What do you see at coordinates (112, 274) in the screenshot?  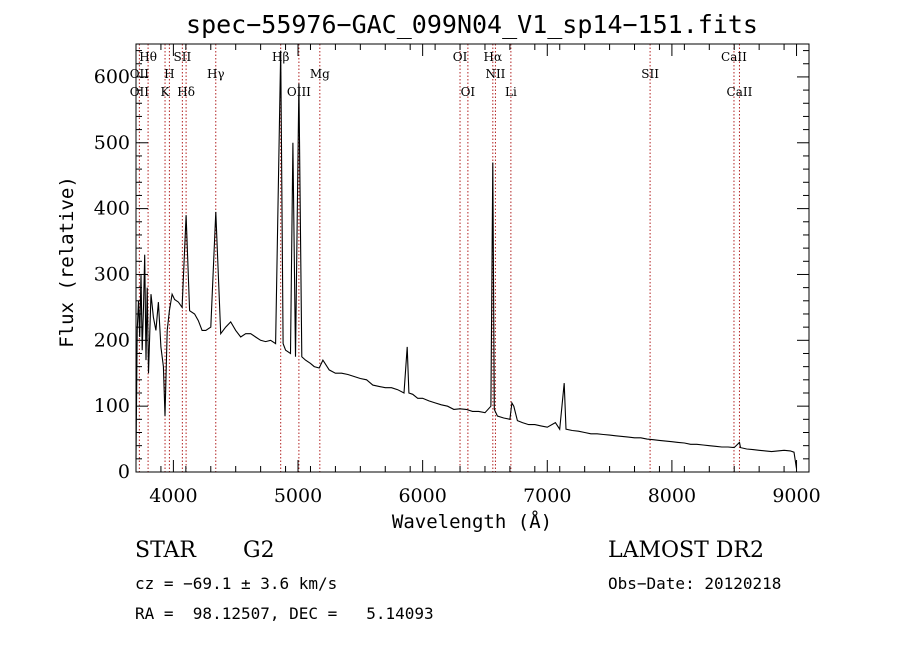 I see `y-tick-label: 300` at bounding box center [112, 274].